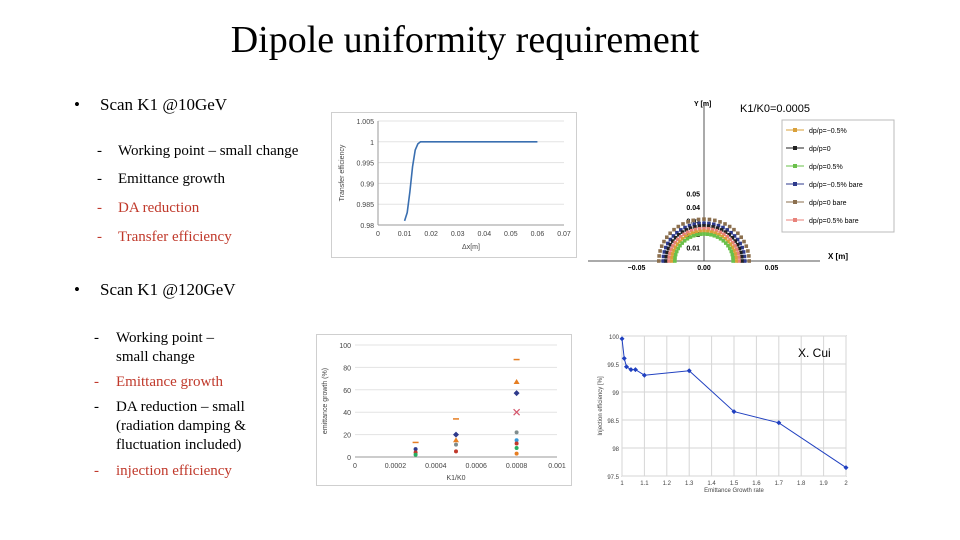 The width and height of the screenshot is (960, 540). Describe the element at coordinates (396, 466) in the screenshot. I see `x-tick-label: 0.0002` at that location.